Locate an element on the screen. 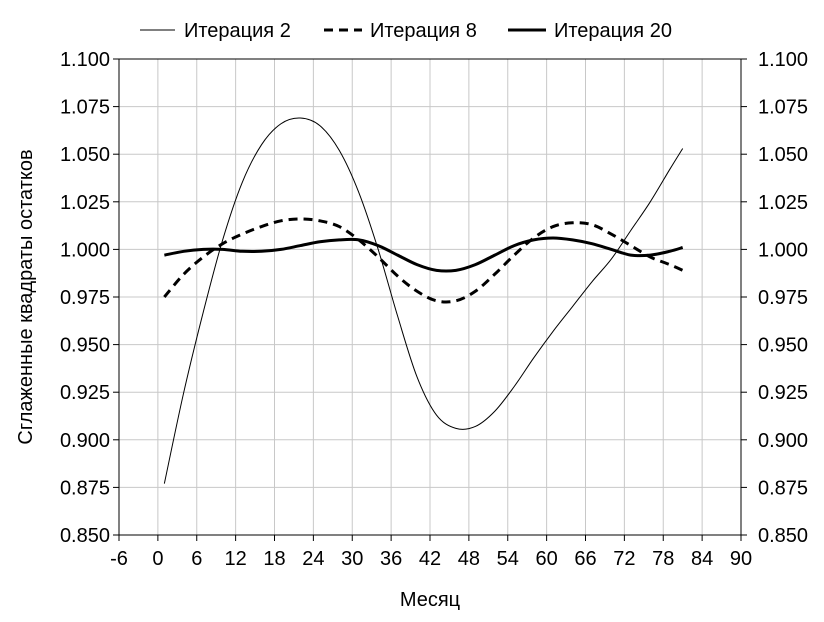  legend: Итерация 2 Итерация 8 Итерация 20 is located at coordinates (406, 31).